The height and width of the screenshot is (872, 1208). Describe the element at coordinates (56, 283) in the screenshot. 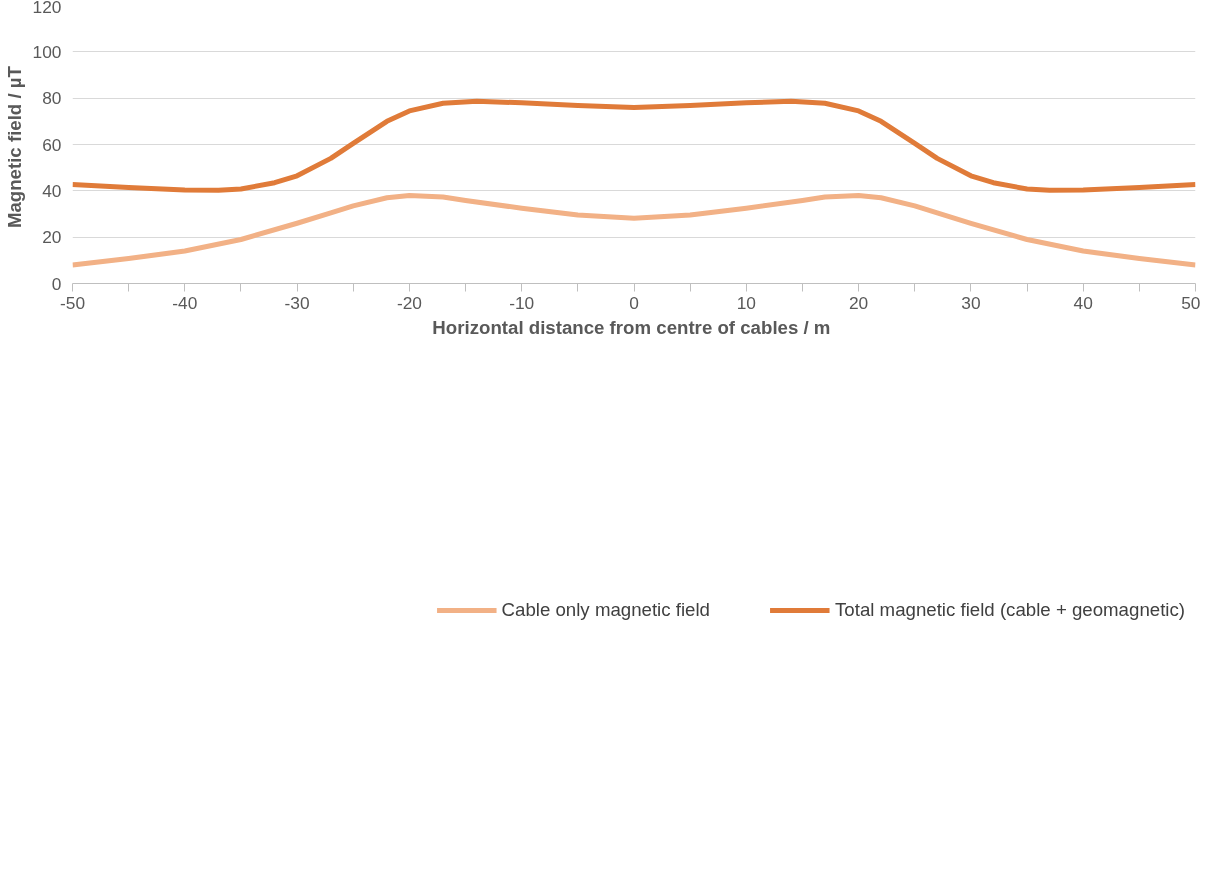

I see `y-tick-label: 0` at that location.